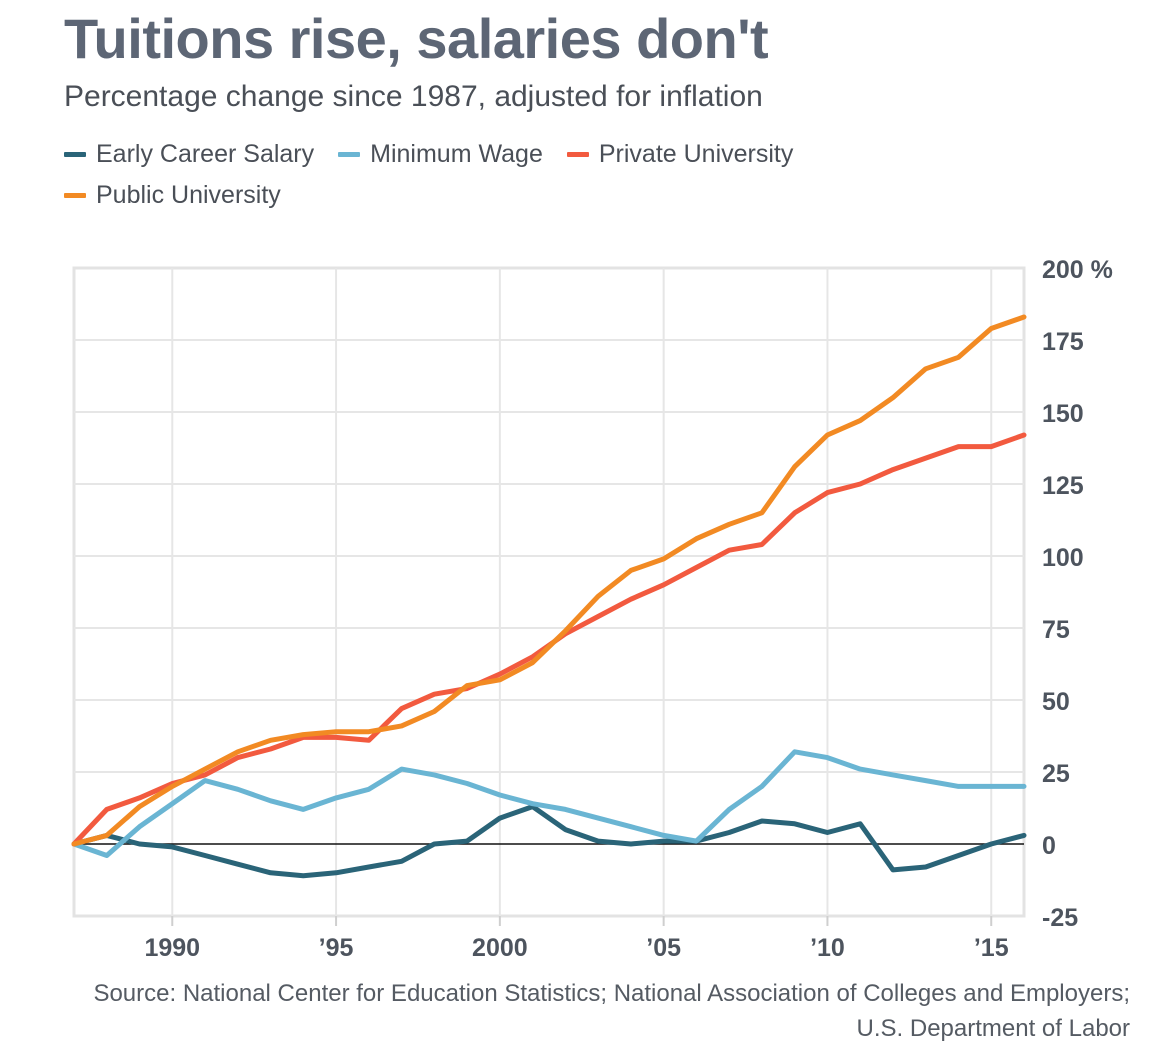 The image size is (1158, 1056). I want to click on y-tick-label: 50, so click(1056, 702).